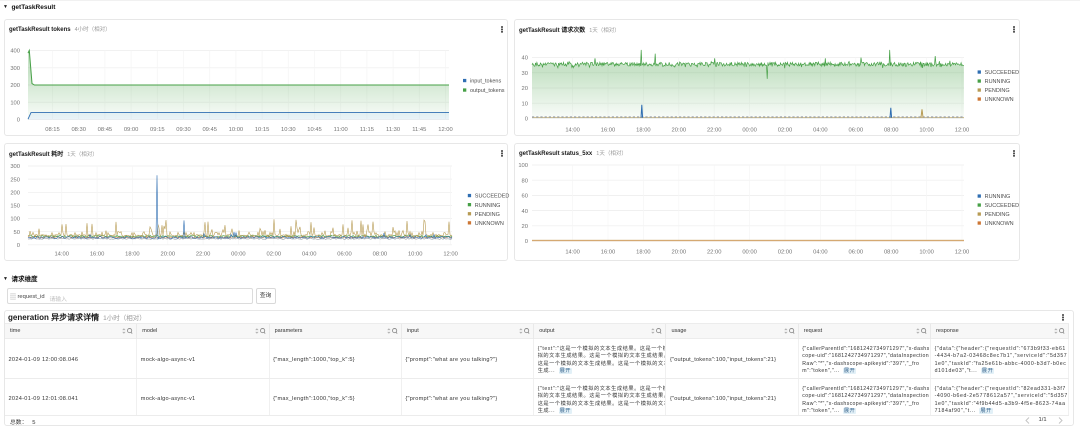 The height and width of the screenshot is (431, 1080). What do you see at coordinates (15, 180) in the screenshot?
I see `svg-text: 250` at bounding box center [15, 180].